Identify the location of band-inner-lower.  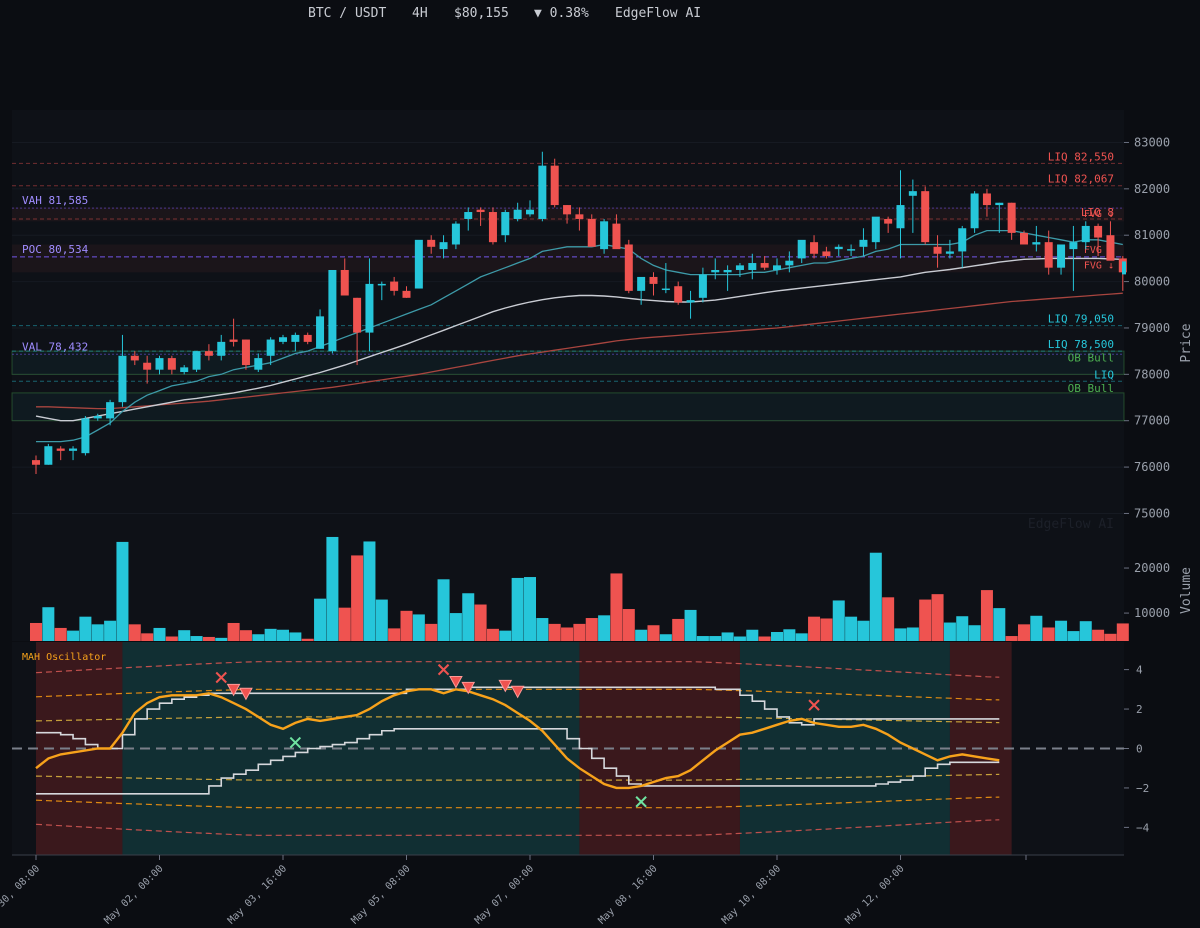
(517, 777).